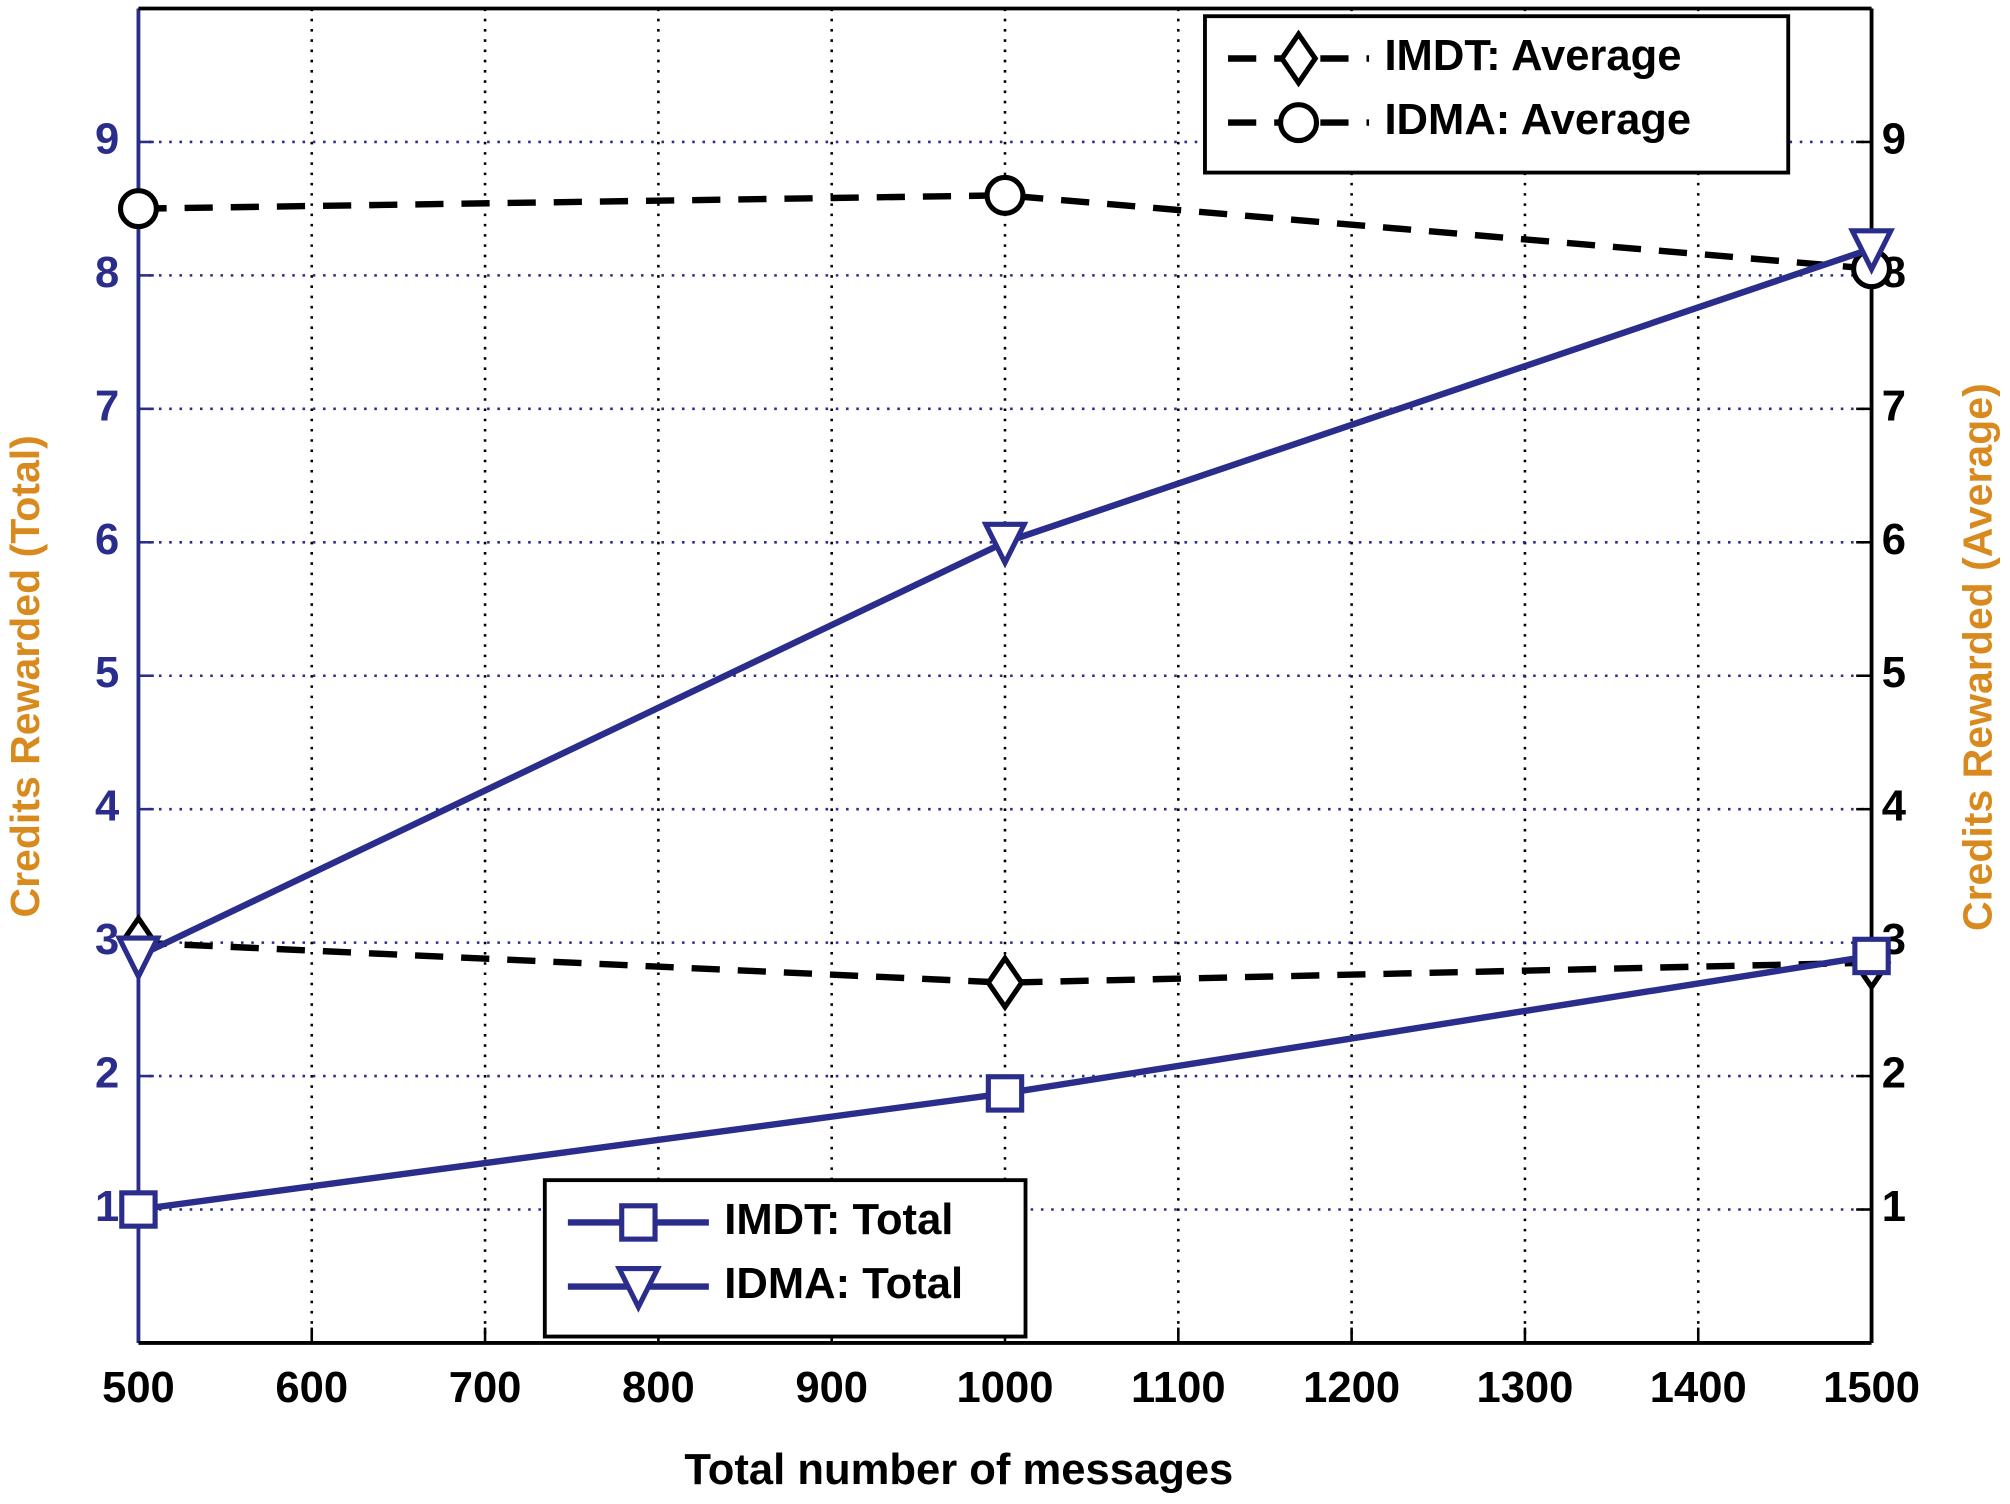 The width and height of the screenshot is (2010, 1504). I want to click on y2-tick-label: 1, so click(1894, 1207).